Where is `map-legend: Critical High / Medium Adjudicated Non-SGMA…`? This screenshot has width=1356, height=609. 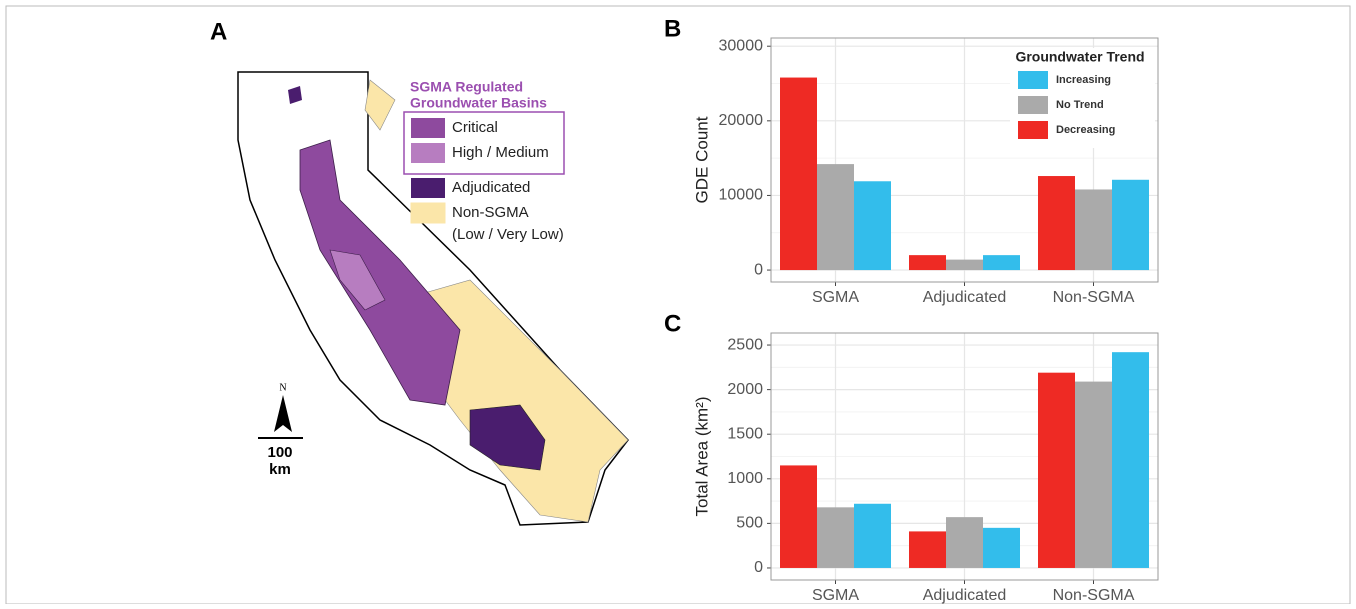 map-legend: Critical High / Medium Adjudicated Non-SGMA… is located at coordinates (487, 180).